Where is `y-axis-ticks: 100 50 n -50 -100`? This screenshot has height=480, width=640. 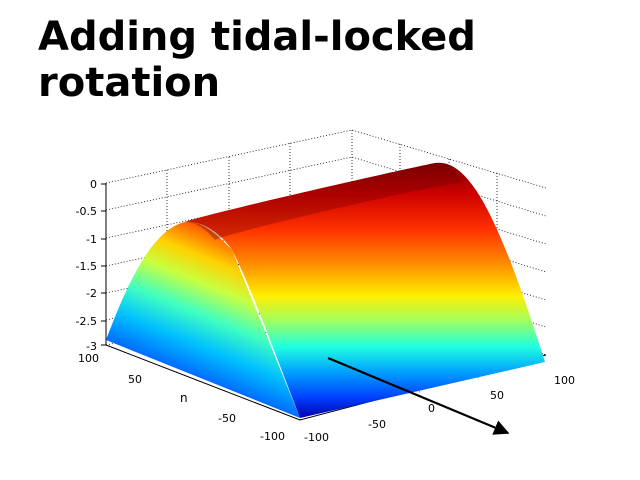
y-axis-ticks: 100 50 n -50 -100 is located at coordinates (181, 397).